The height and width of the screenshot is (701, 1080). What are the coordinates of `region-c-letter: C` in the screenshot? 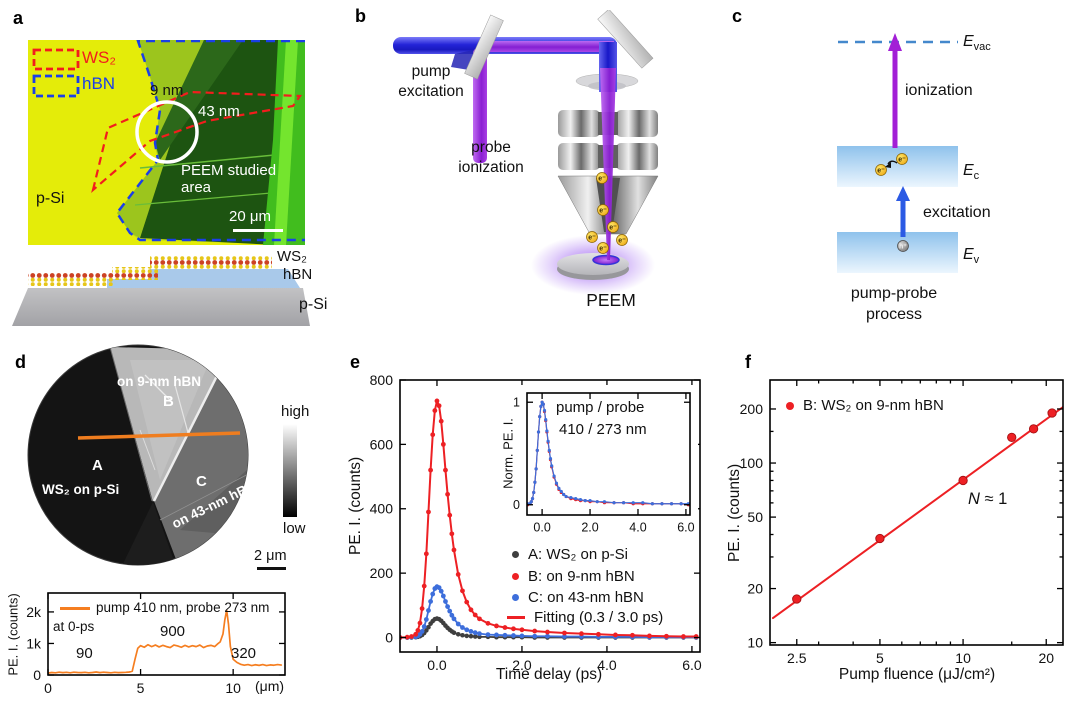 It's located at (201, 481).